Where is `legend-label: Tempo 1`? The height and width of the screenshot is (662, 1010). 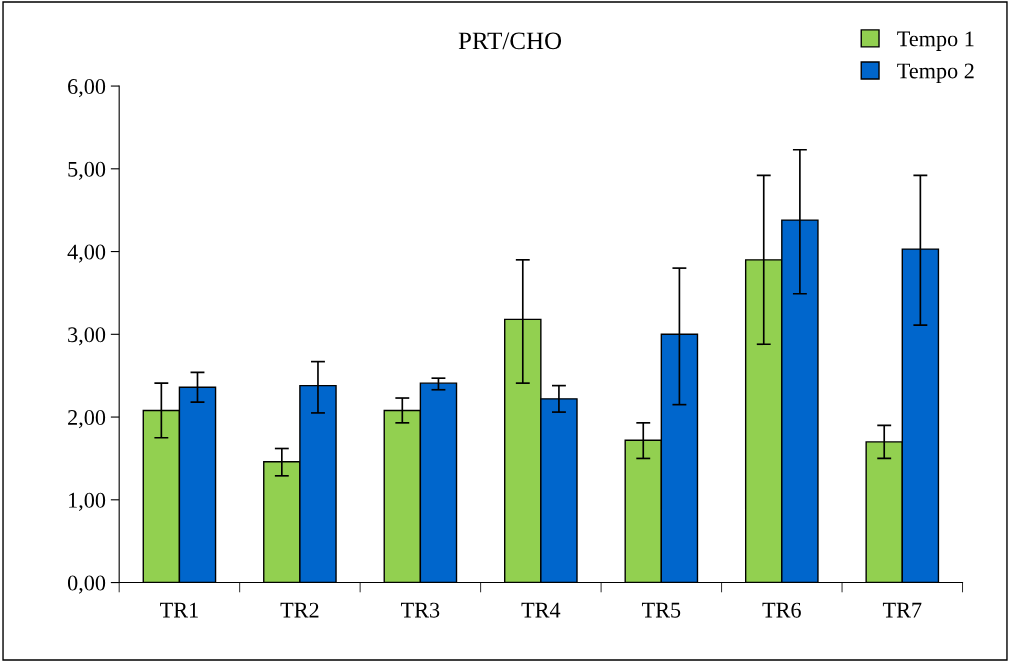
legend-label: Tempo 1 is located at coordinates (935, 41).